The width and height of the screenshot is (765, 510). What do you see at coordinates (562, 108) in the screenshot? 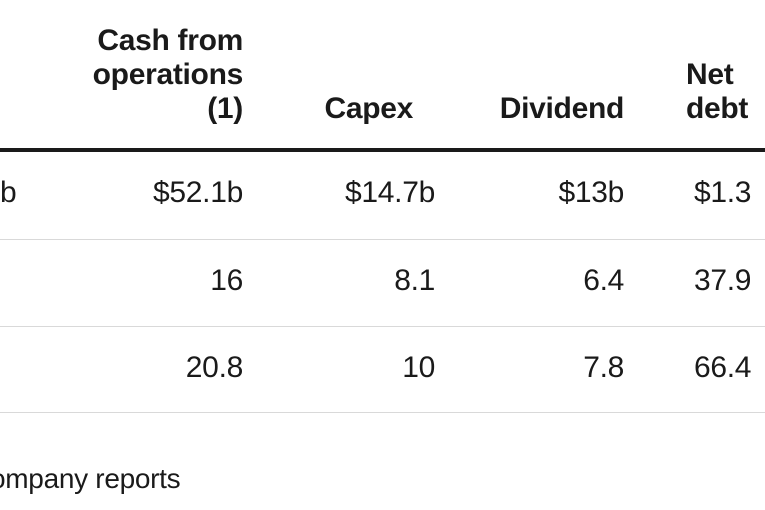
I see `column-header-dividend: Dividend` at bounding box center [562, 108].